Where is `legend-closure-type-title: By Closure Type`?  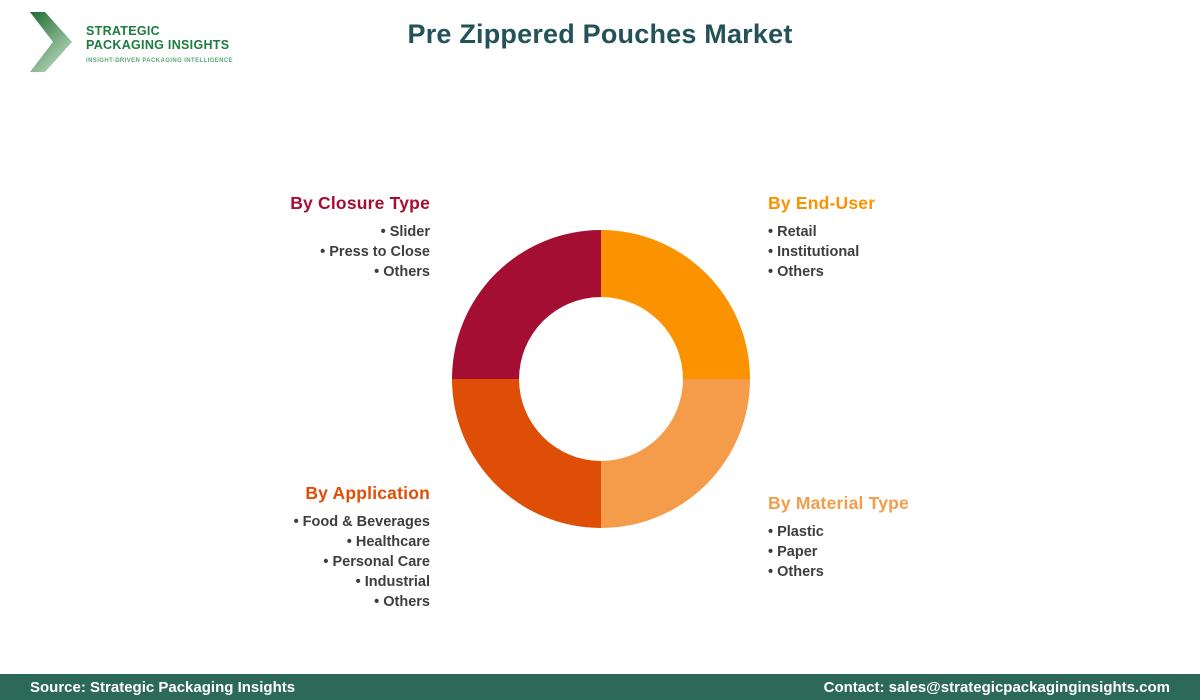
legend-closure-type-title: By Closure Type is located at coordinates (360, 203).